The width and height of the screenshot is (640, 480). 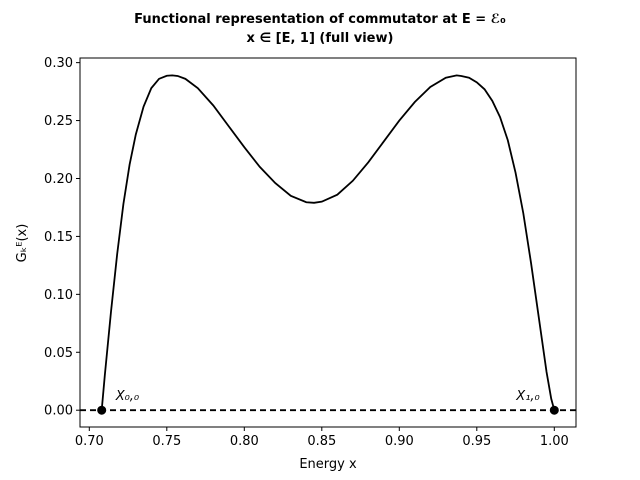 I want to click on y-tick-label-0: 0.00, so click(x=58, y=411).